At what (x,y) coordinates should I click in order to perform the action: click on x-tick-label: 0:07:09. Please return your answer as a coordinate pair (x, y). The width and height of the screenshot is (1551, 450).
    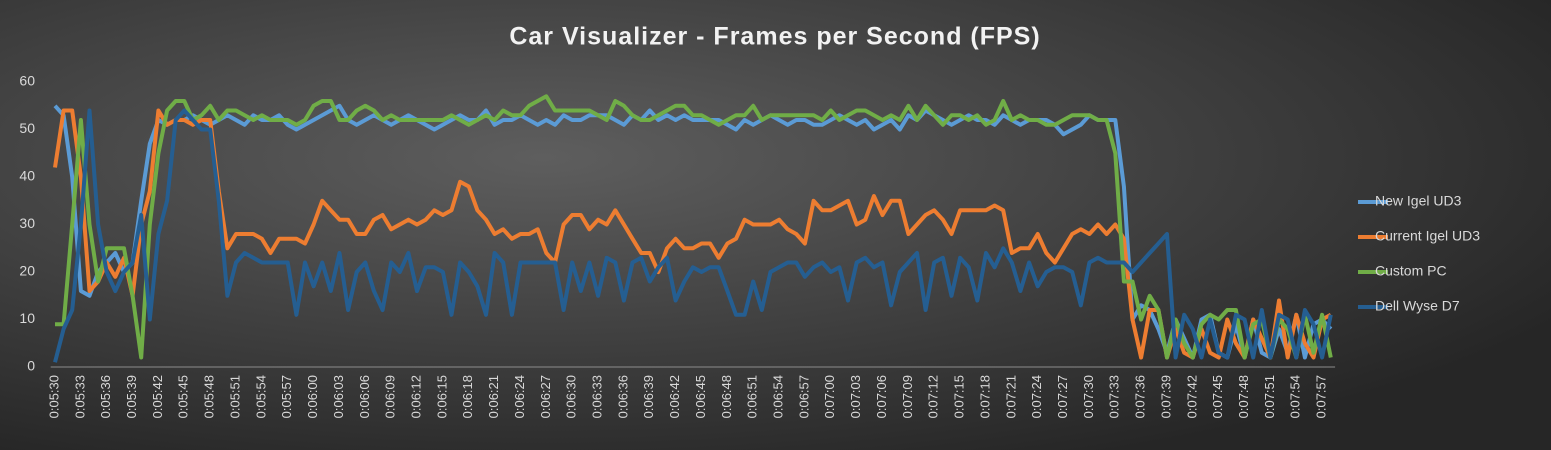
    Looking at the image, I should click on (907, 396).